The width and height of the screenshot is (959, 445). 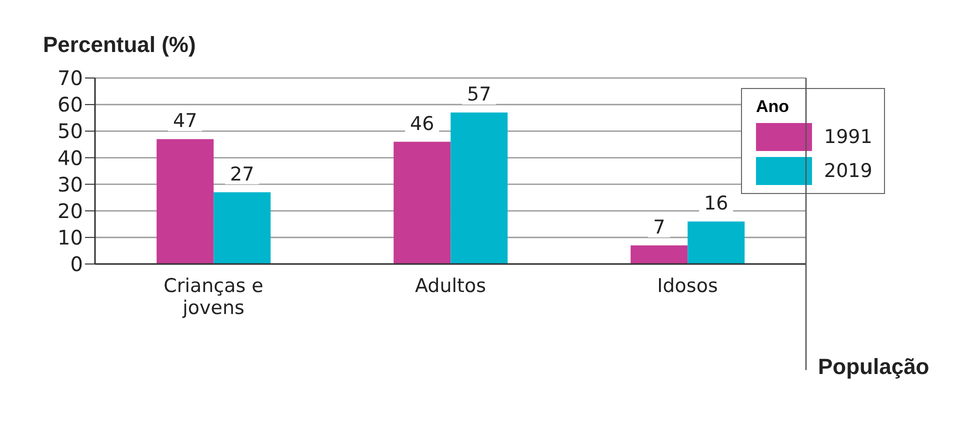 I want to click on y-tick-label: 10, so click(x=70, y=238).